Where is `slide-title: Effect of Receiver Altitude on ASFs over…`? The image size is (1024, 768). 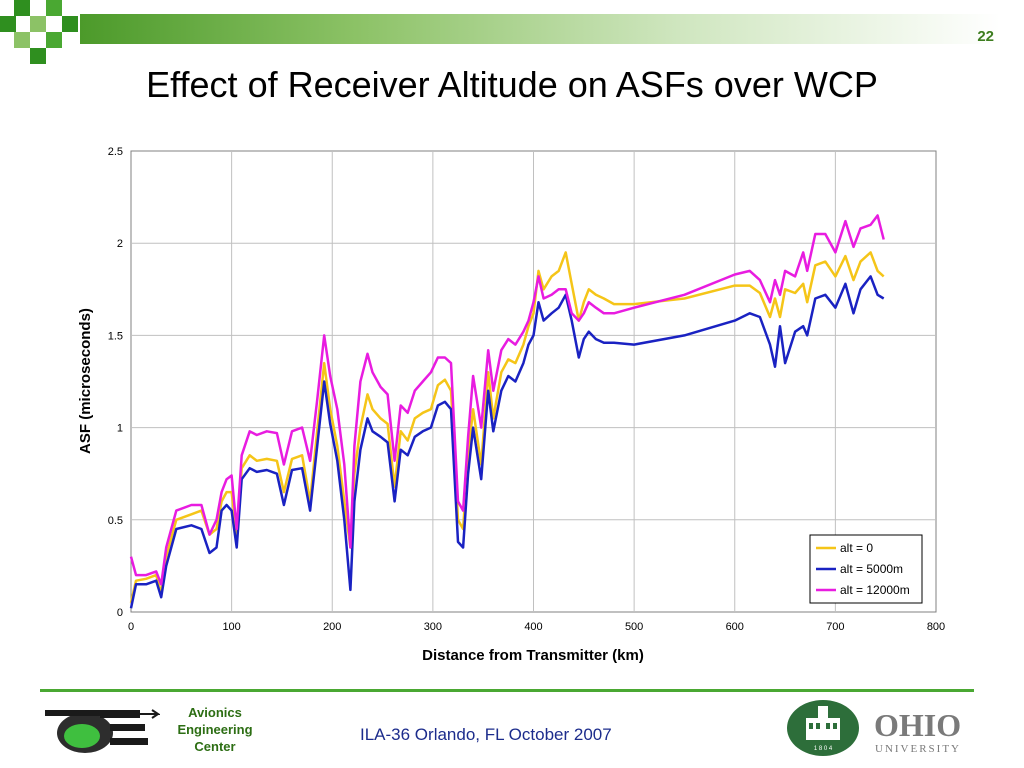
slide-title: Effect of Receiver Altitude on ASFs over… is located at coordinates (512, 84).